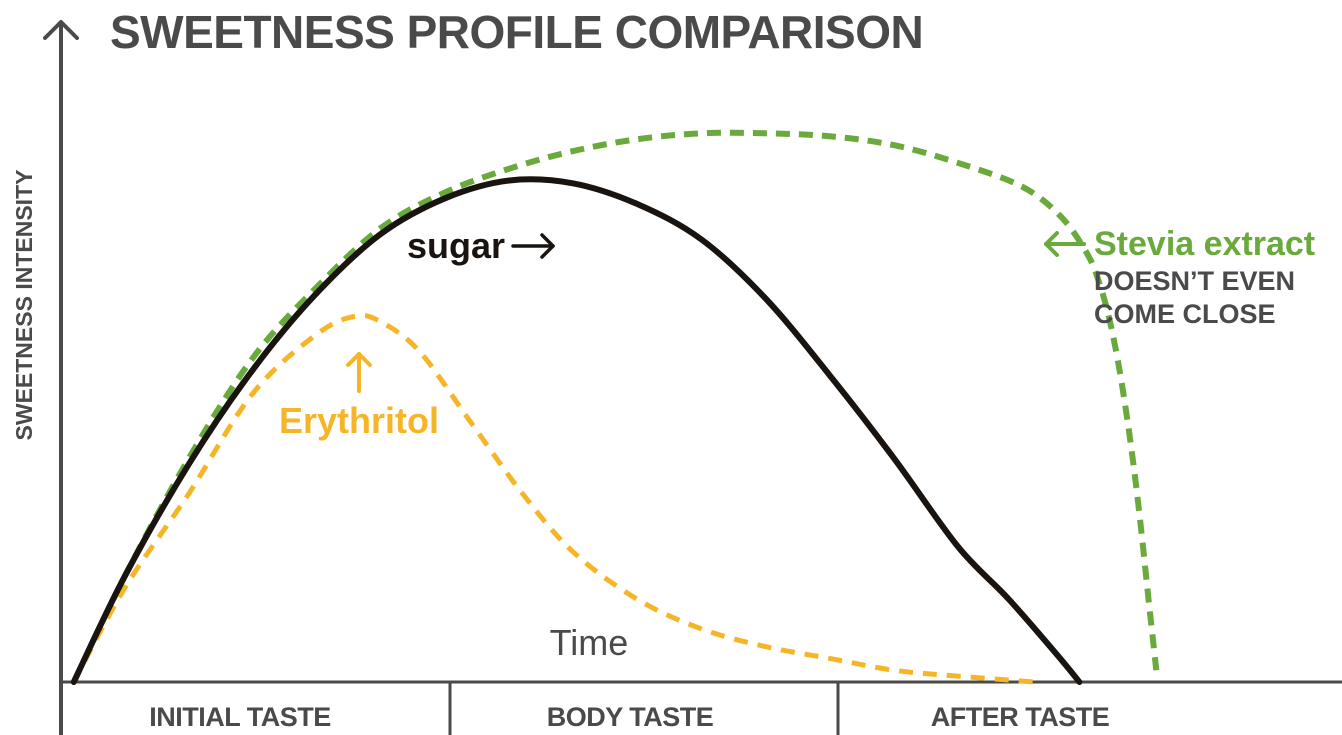  I want to click on left-arrow-icon, so click(1065, 244).